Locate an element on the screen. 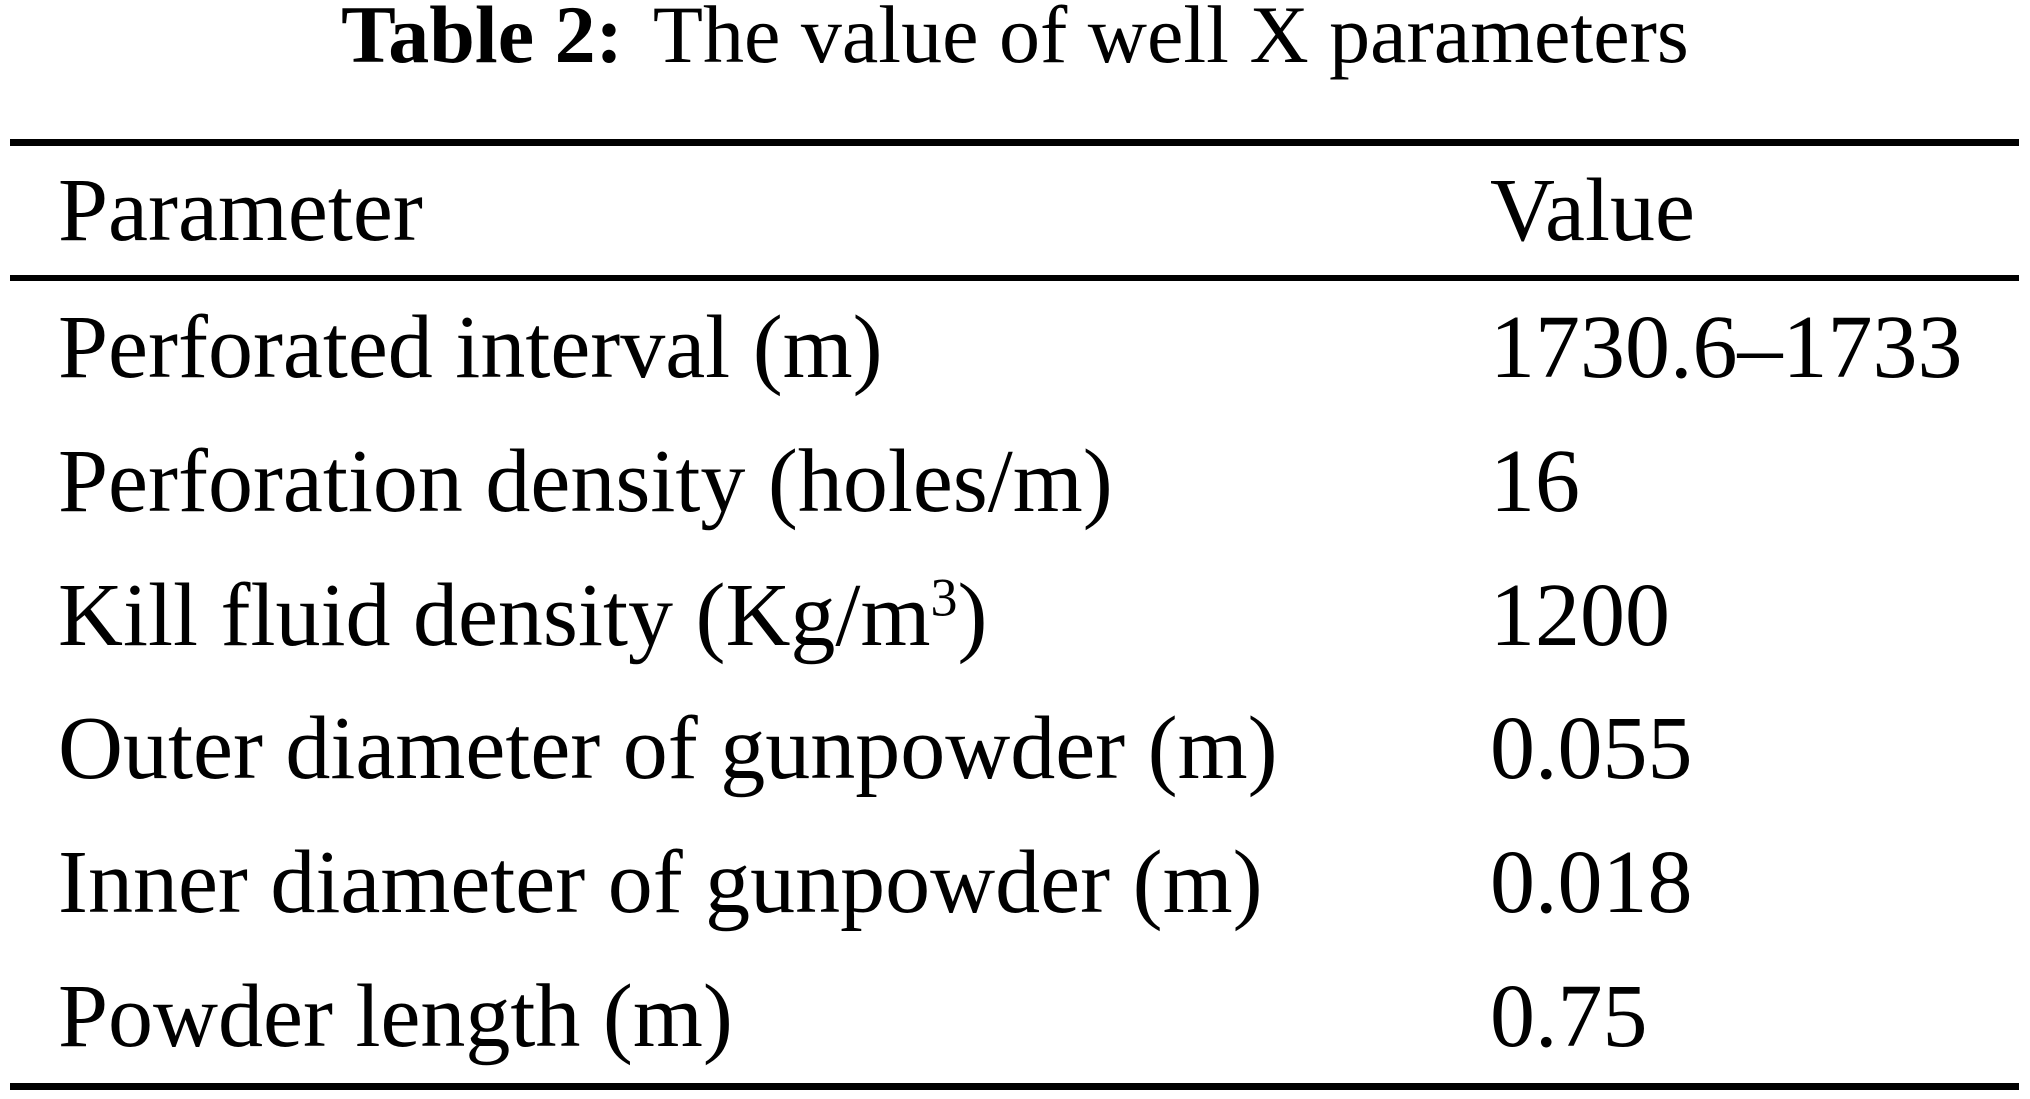 Image resolution: width=2030 pixels, height=1099 pixels. parameter-label-prefix: Kill fluid density (Kg/m is located at coordinates (494, 615).